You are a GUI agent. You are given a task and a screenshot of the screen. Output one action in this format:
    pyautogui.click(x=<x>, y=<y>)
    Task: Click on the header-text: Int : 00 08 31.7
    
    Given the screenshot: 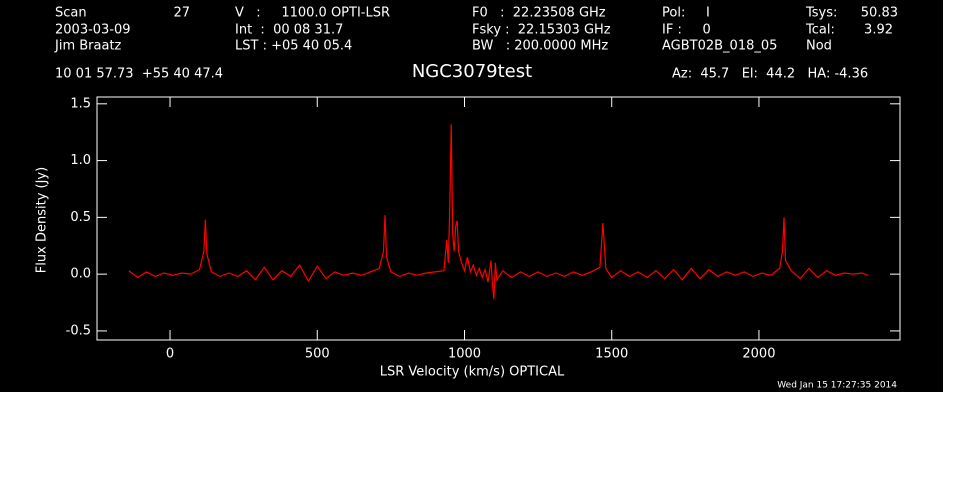 What is the action you would take?
    pyautogui.click(x=289, y=30)
    